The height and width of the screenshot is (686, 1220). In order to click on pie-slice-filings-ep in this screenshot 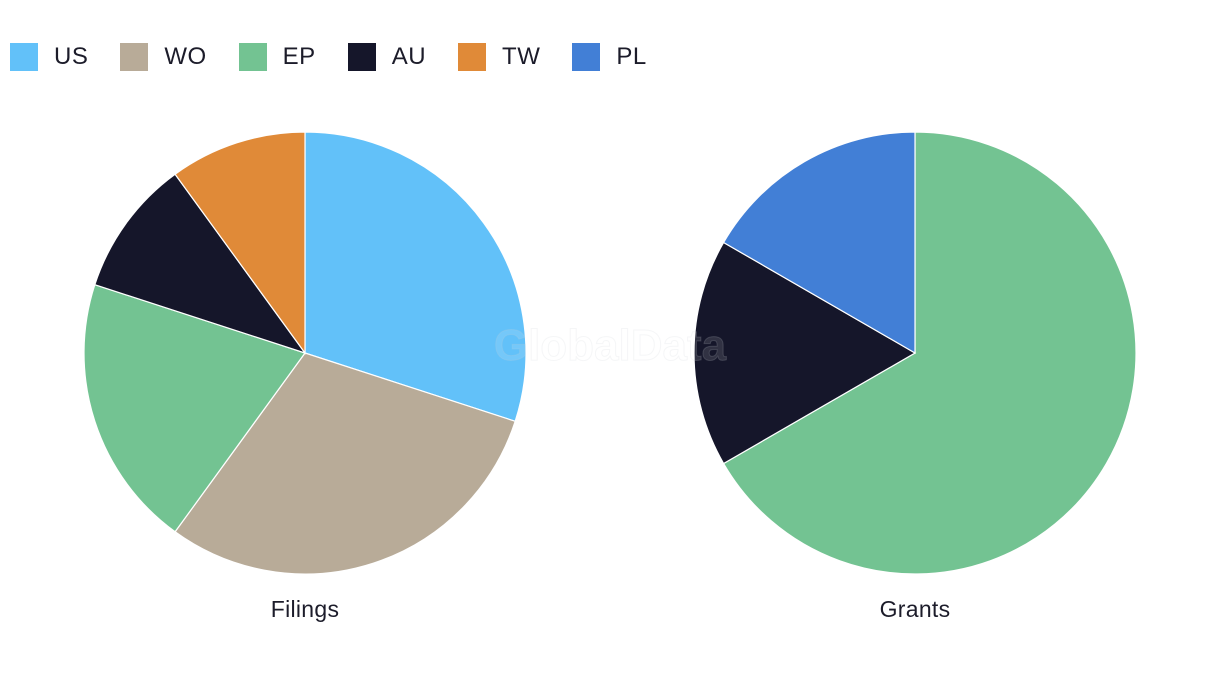, I will do `click(194, 408)`.